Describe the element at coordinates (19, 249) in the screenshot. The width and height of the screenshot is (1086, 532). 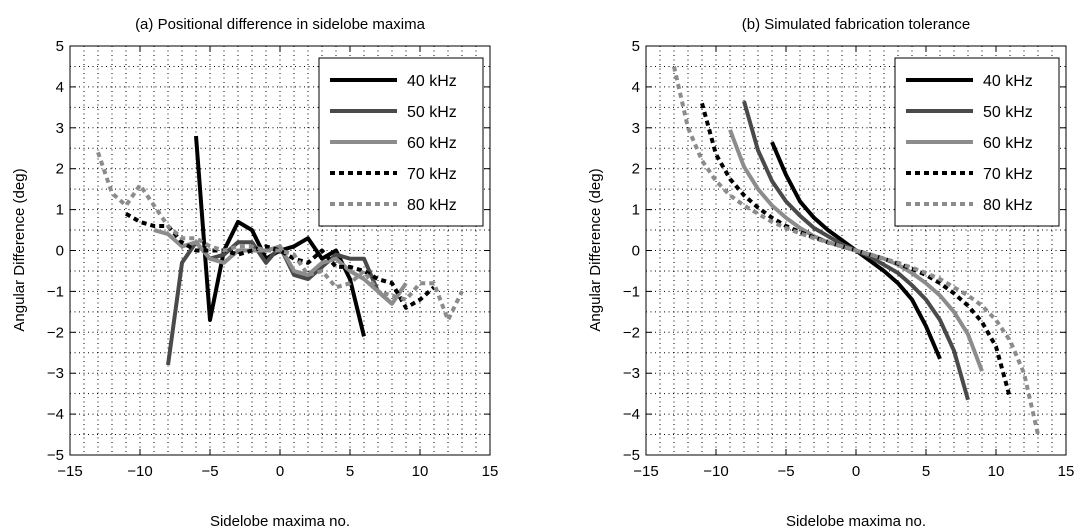
I see `chart-a-ylabel: Angular Difference (deg)` at that location.